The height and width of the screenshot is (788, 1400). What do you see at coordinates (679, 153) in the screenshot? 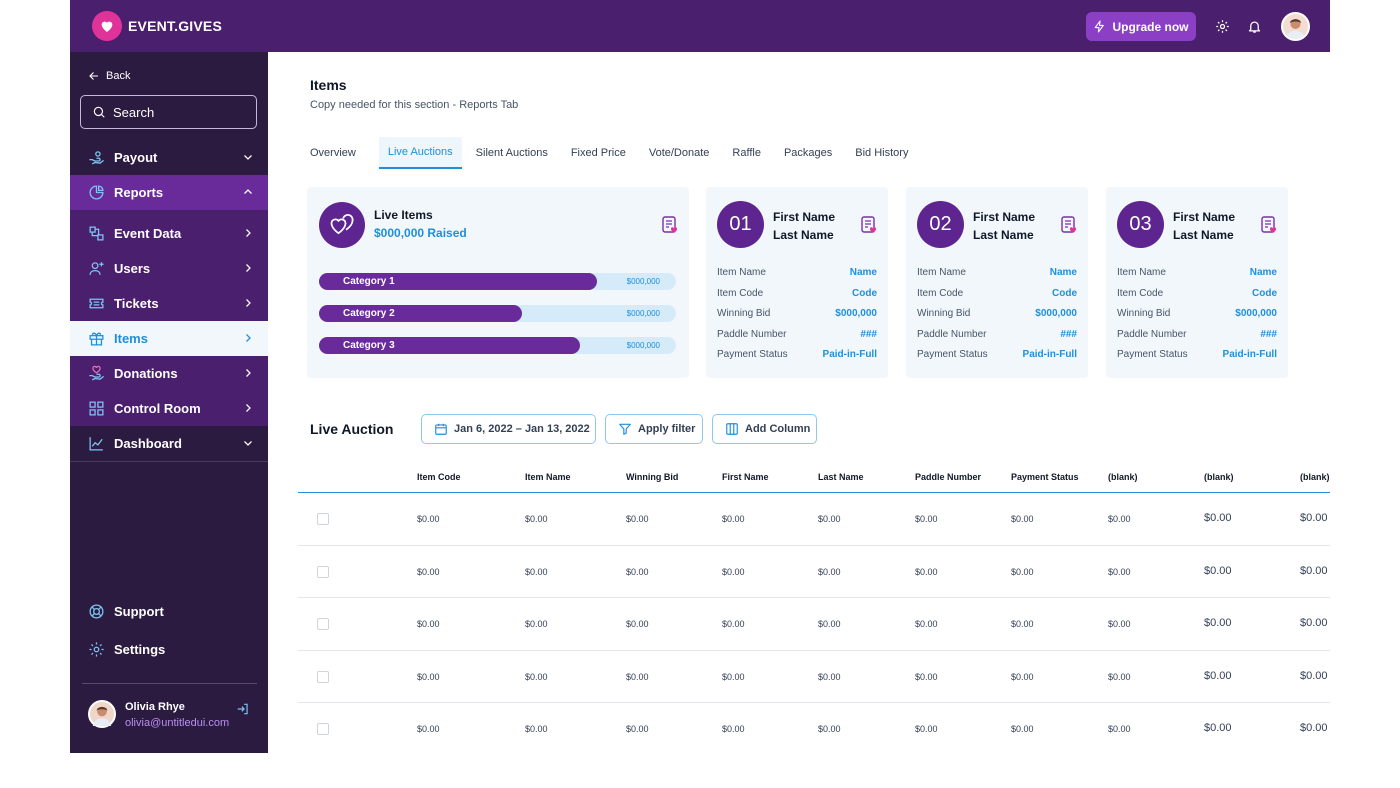
I see `tab-vote-donate: Vote/Donate` at bounding box center [679, 153].